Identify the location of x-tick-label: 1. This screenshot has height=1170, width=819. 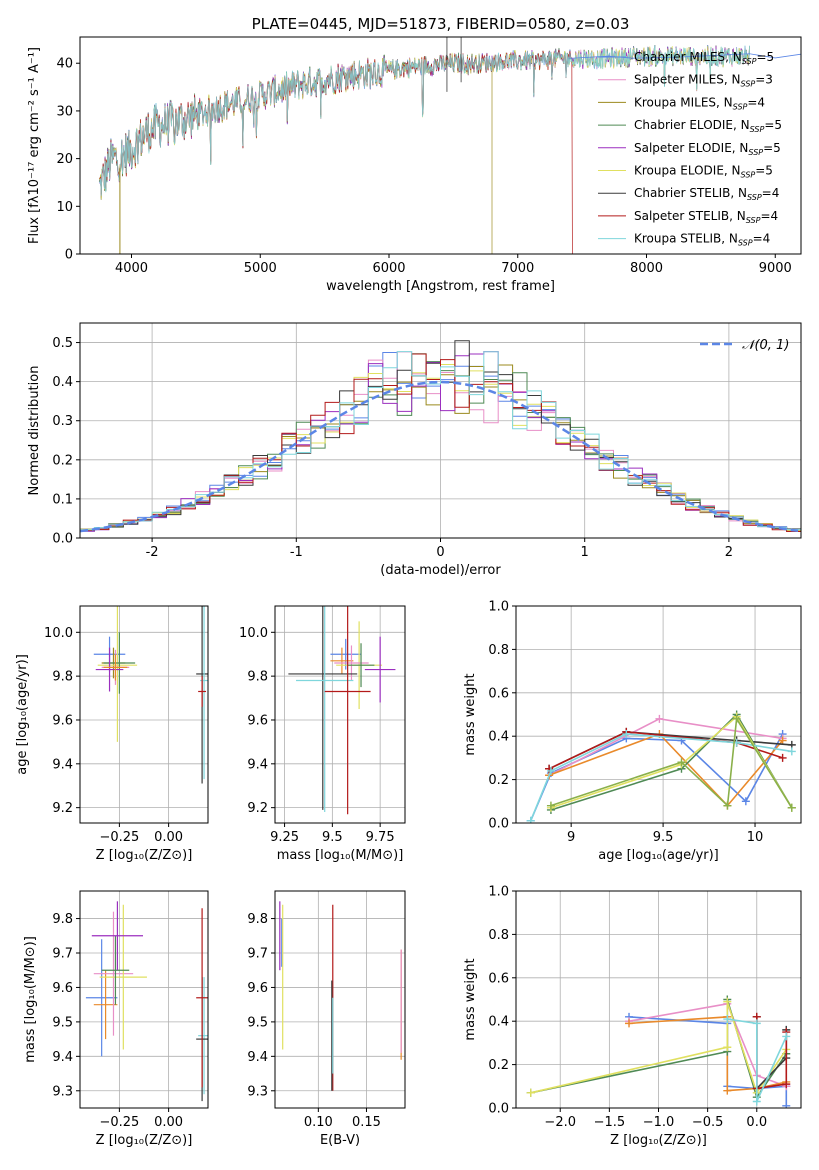
(585, 552).